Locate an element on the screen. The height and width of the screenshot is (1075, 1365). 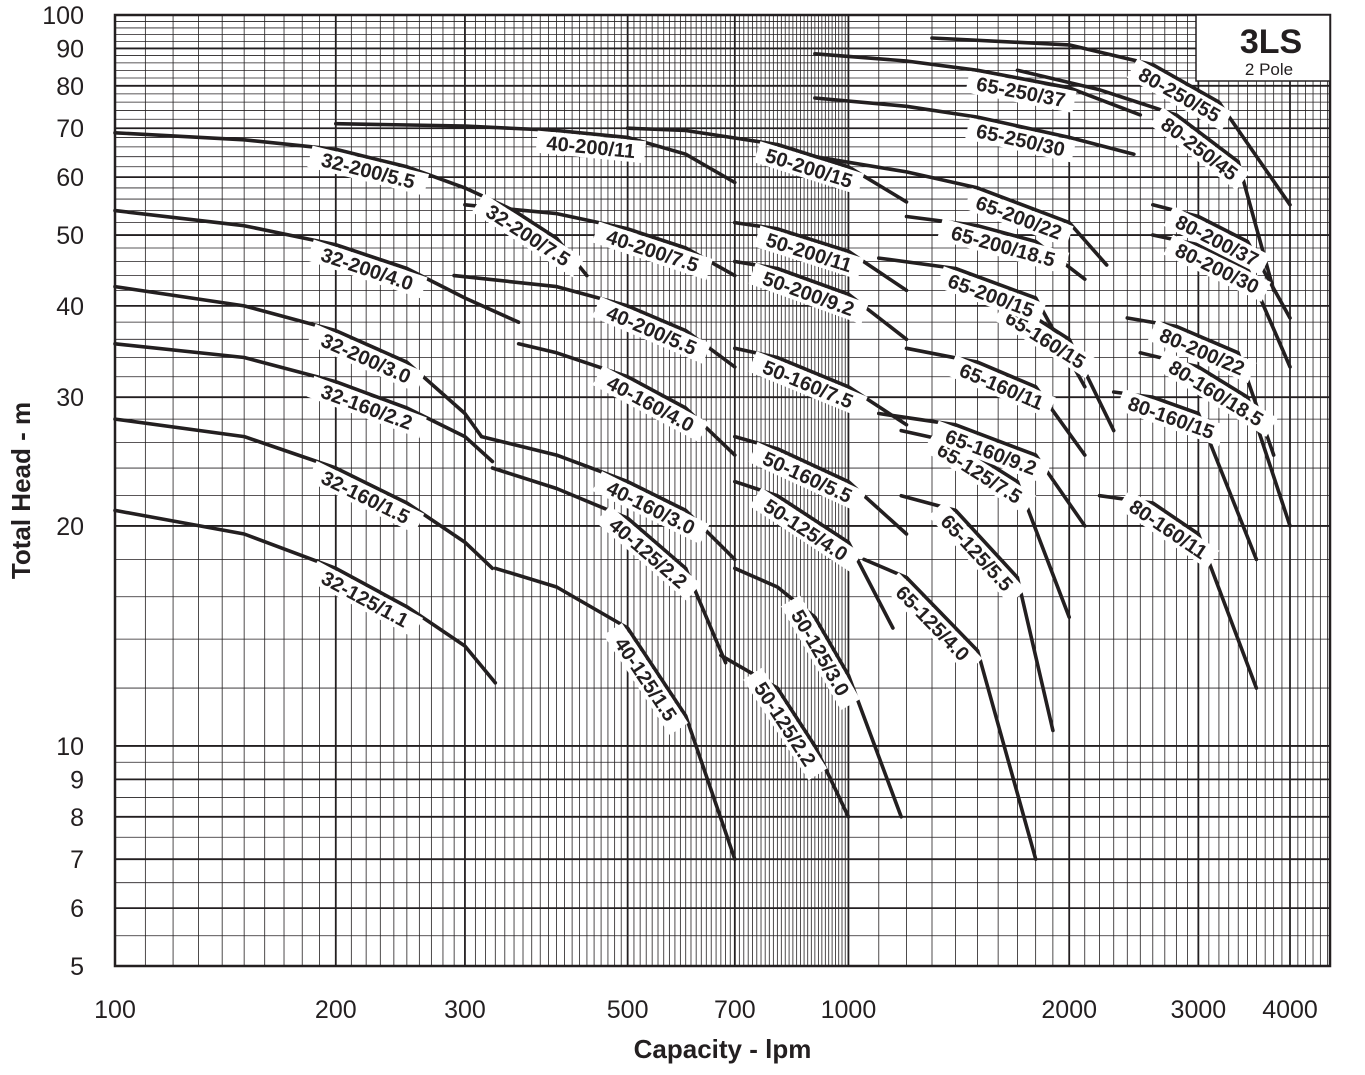
y-tick-label: 10 is located at coordinates (70, 747).